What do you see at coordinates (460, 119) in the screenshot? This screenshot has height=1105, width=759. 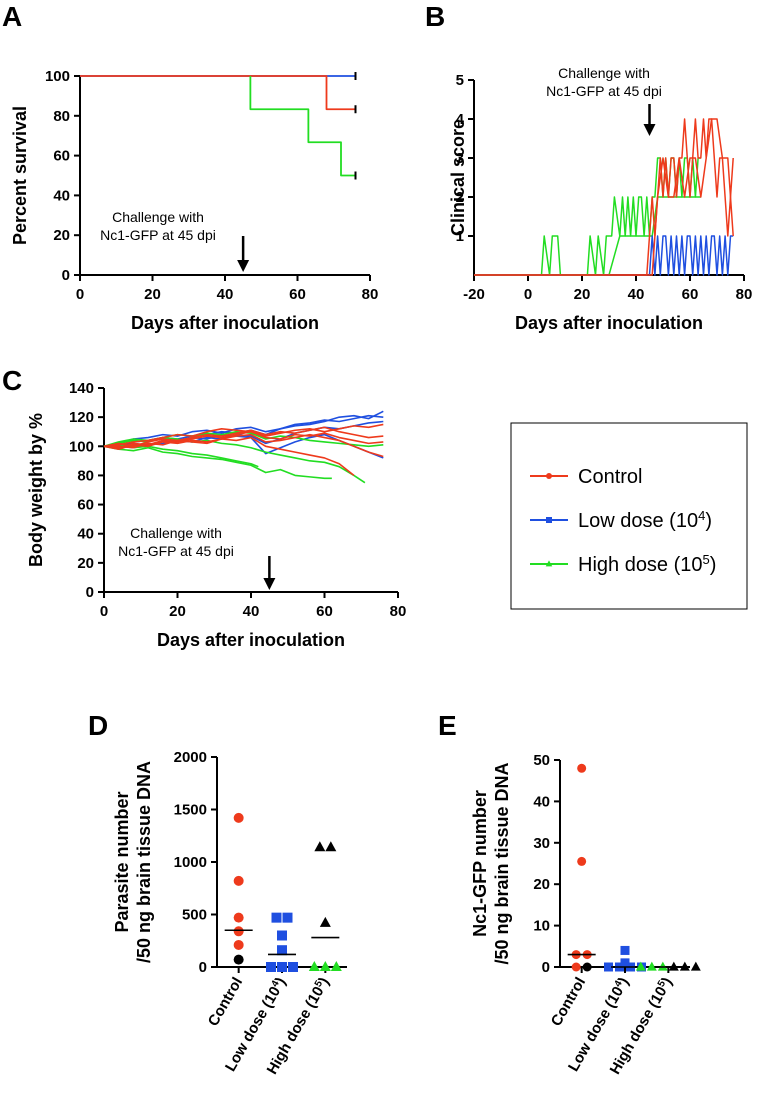 I see `y-tick-label: 4` at bounding box center [460, 119].